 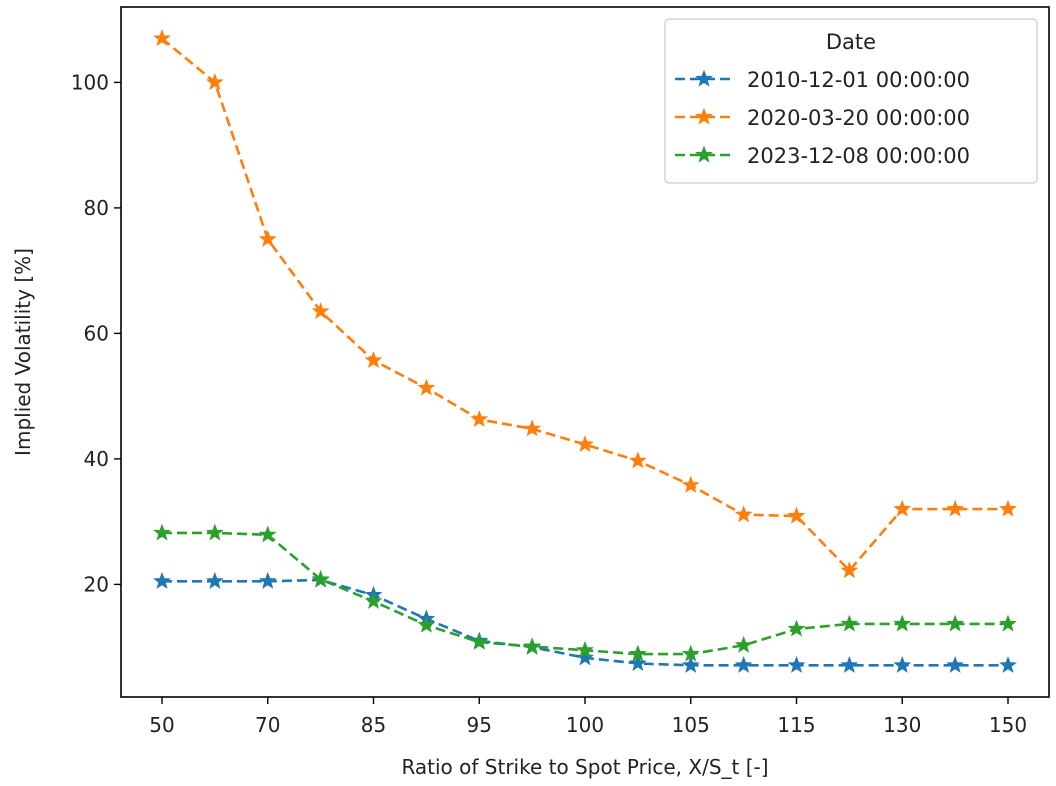 What do you see at coordinates (858, 80) in the screenshot?
I see `legend-label: 2010-12-01 00:00:00` at bounding box center [858, 80].